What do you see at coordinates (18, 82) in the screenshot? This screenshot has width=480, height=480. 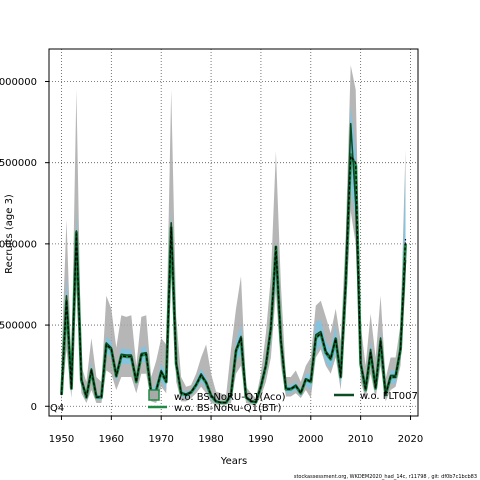 I see `y-tick-label-4: 000000` at bounding box center [18, 82].